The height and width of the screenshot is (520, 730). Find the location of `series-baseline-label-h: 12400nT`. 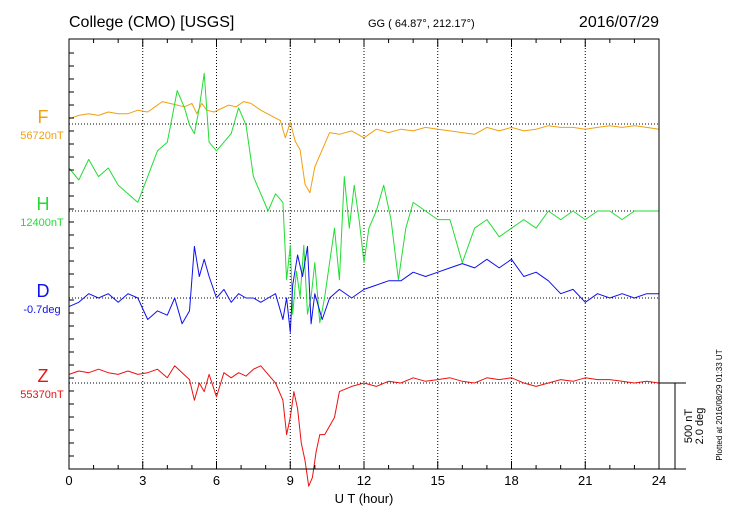

series-baseline-label-h: 12400nT is located at coordinates (42, 223).